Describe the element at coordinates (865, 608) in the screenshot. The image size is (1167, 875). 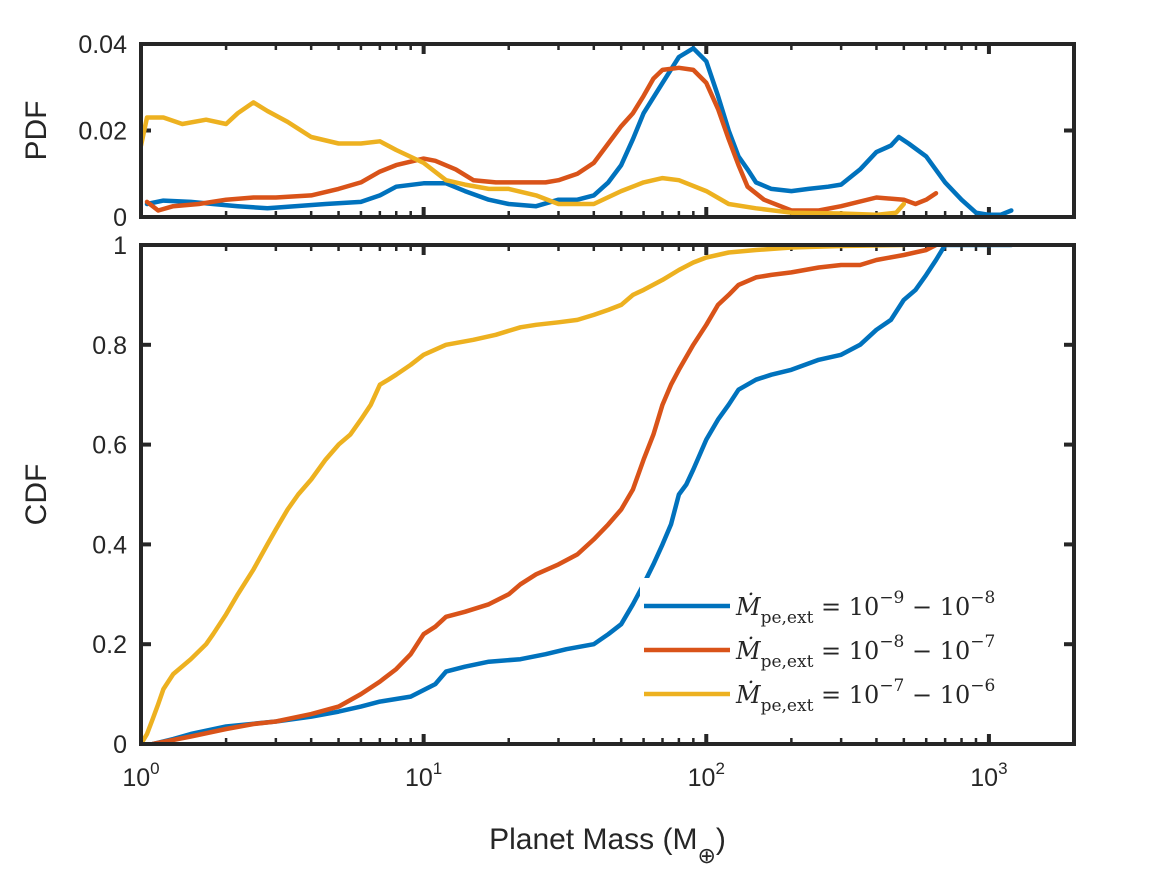
I see `legend-entry-1: Ṁpe,ext = 10−9 − 10−8` at that location.